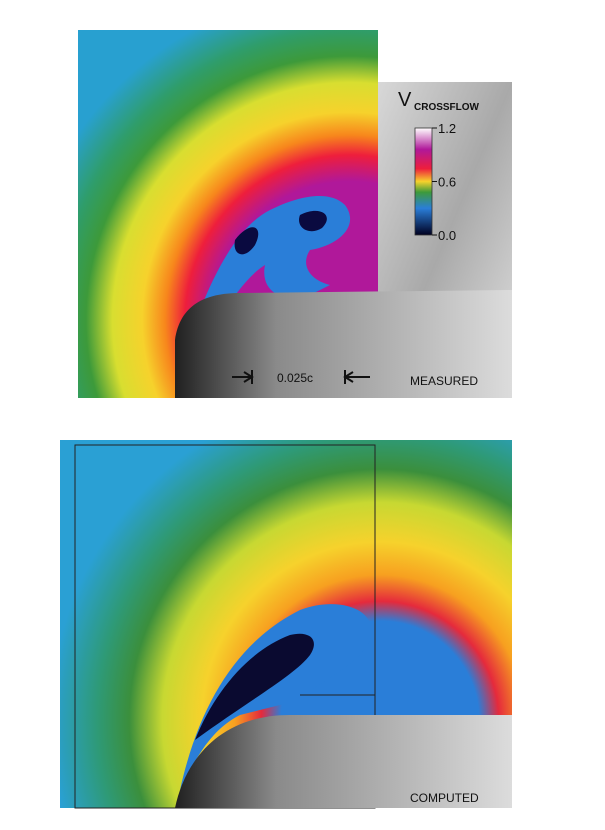 This screenshot has height=830, width=605. What do you see at coordinates (423, 181) in the screenshot?
I see `colorbar` at bounding box center [423, 181].